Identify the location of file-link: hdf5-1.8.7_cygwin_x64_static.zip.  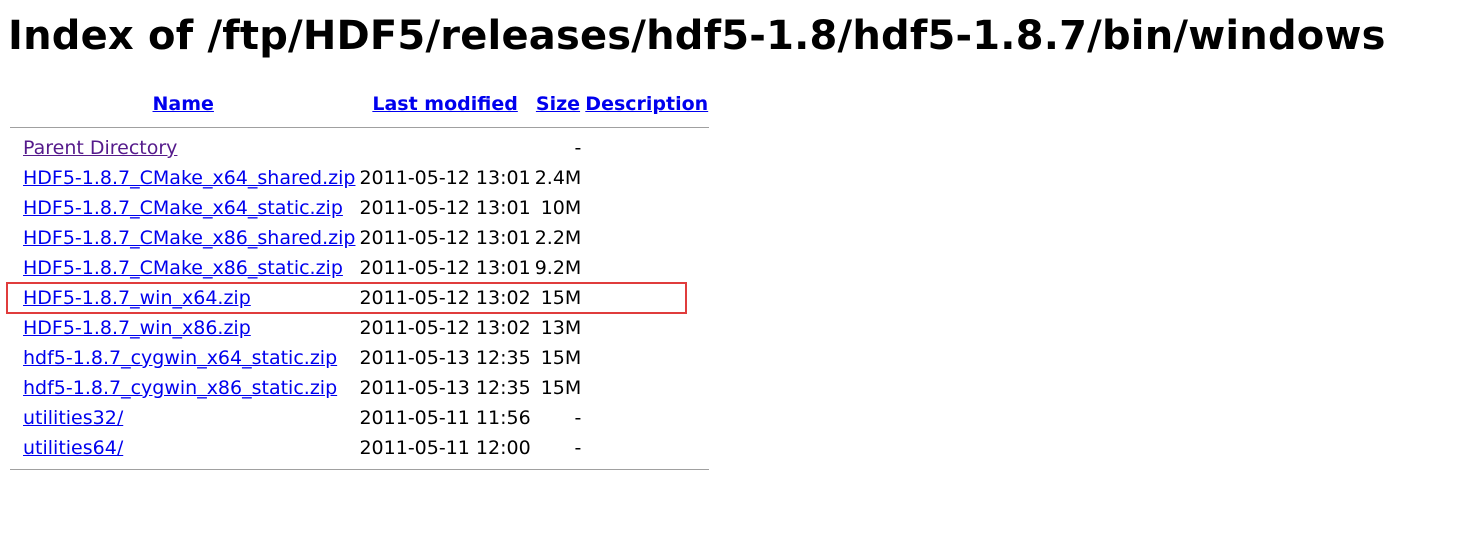
(180, 358).